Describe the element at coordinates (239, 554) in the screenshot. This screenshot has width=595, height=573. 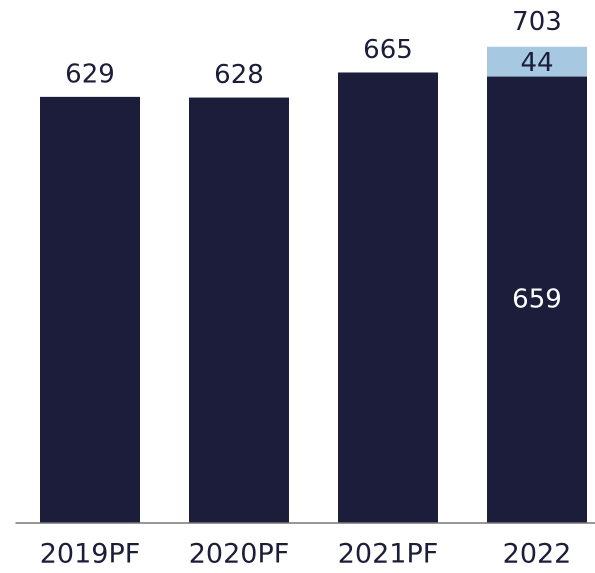
I see `x-tick-label: 2020PF` at that location.